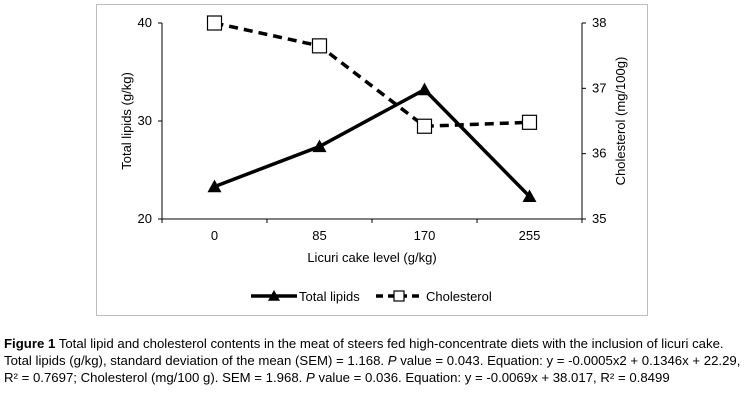 The image size is (745, 412). Describe the element at coordinates (599, 22) in the screenshot. I see `y-right-tick-label: 38` at that location.